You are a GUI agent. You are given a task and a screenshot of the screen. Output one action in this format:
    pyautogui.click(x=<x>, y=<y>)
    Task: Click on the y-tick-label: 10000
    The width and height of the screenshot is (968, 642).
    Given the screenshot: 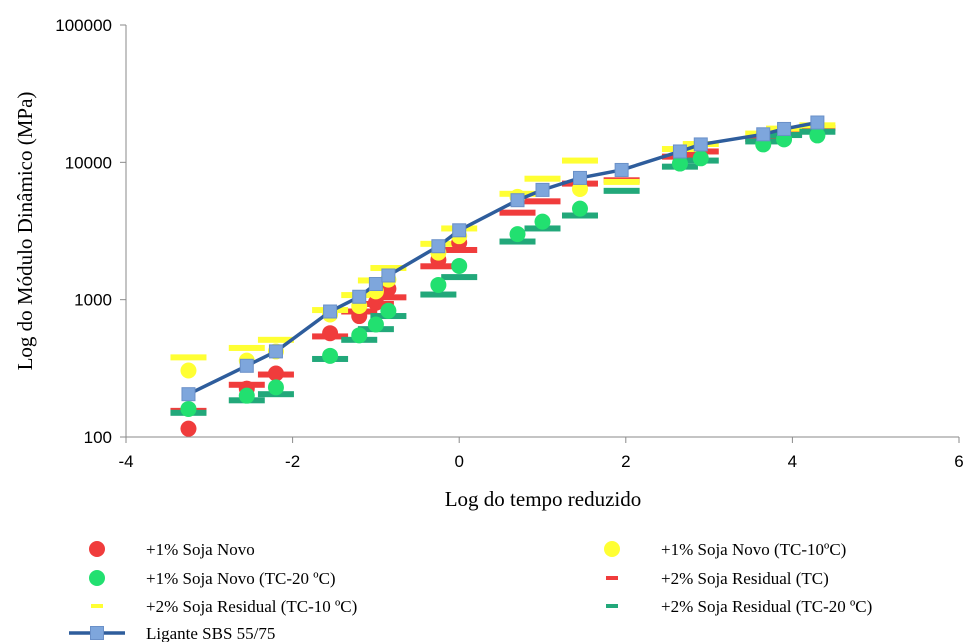 What is the action you would take?
    pyautogui.click(x=88, y=162)
    